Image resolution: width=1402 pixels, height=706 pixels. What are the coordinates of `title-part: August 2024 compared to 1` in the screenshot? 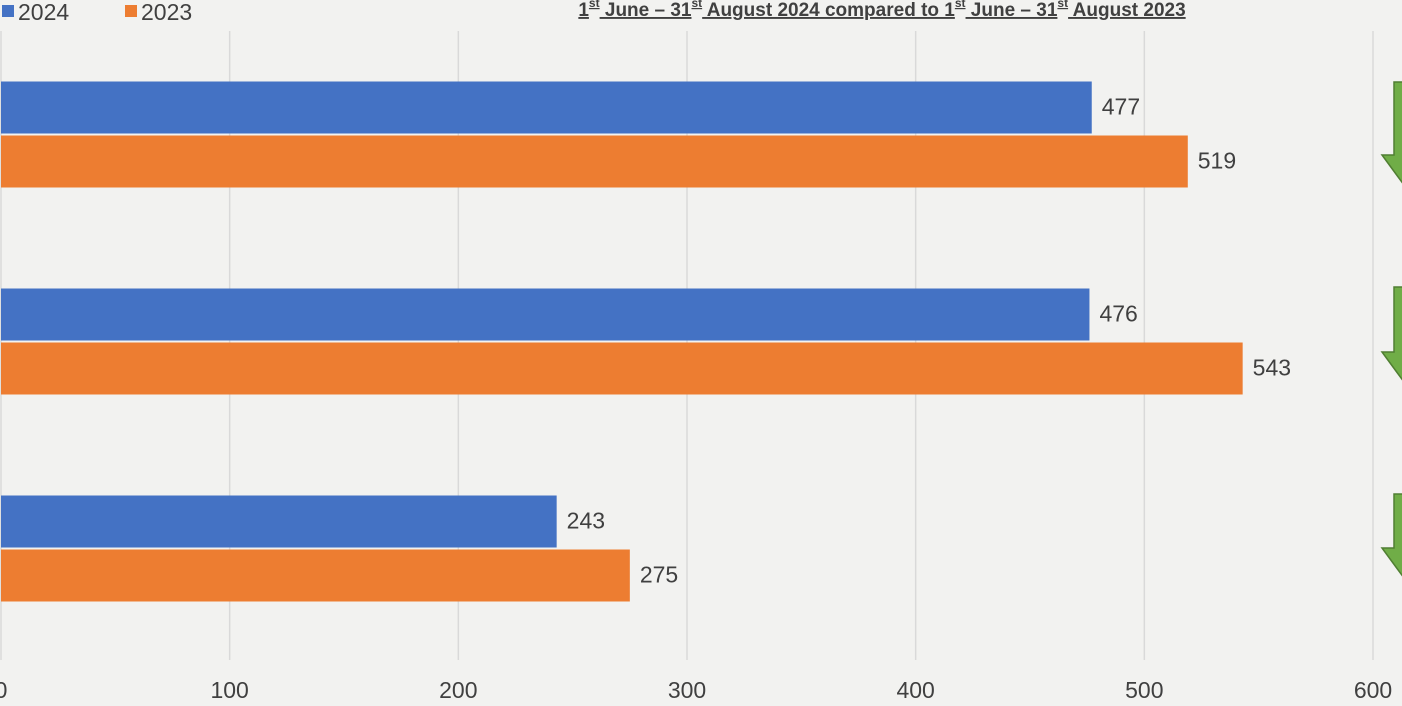 It's located at (828, 10).